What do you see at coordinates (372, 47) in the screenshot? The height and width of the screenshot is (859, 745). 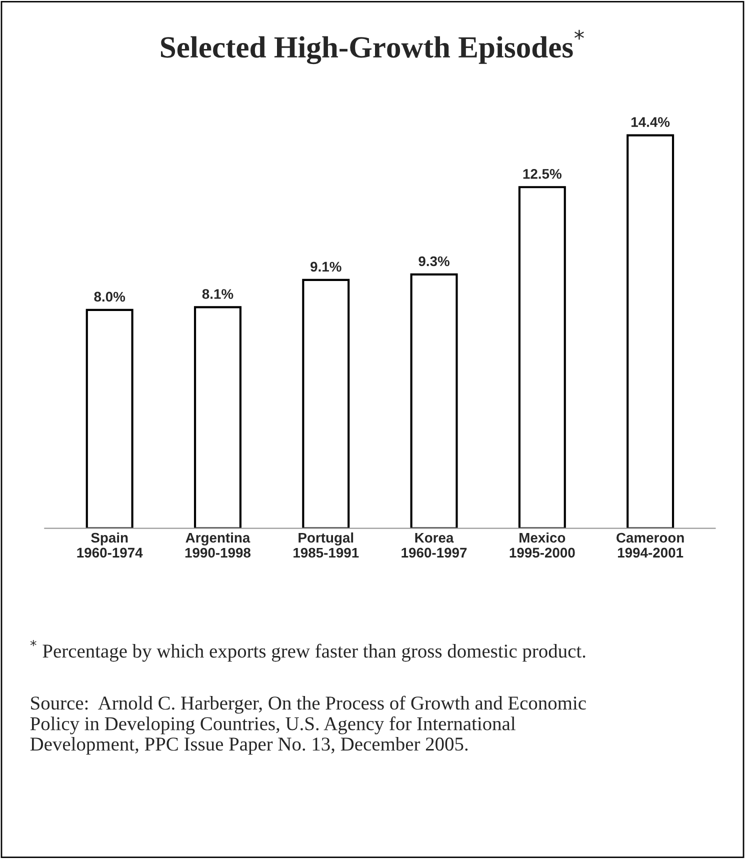 I see `chart-title: Selected High-Growth Episodes$^{*}$` at bounding box center [372, 47].